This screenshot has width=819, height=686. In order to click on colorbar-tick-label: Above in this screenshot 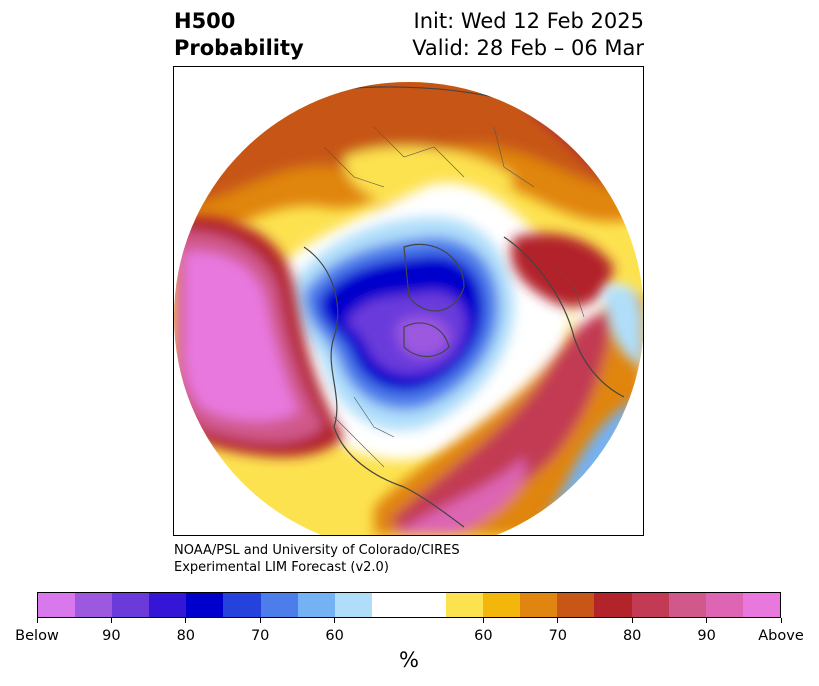, I will do `click(781, 636)`.